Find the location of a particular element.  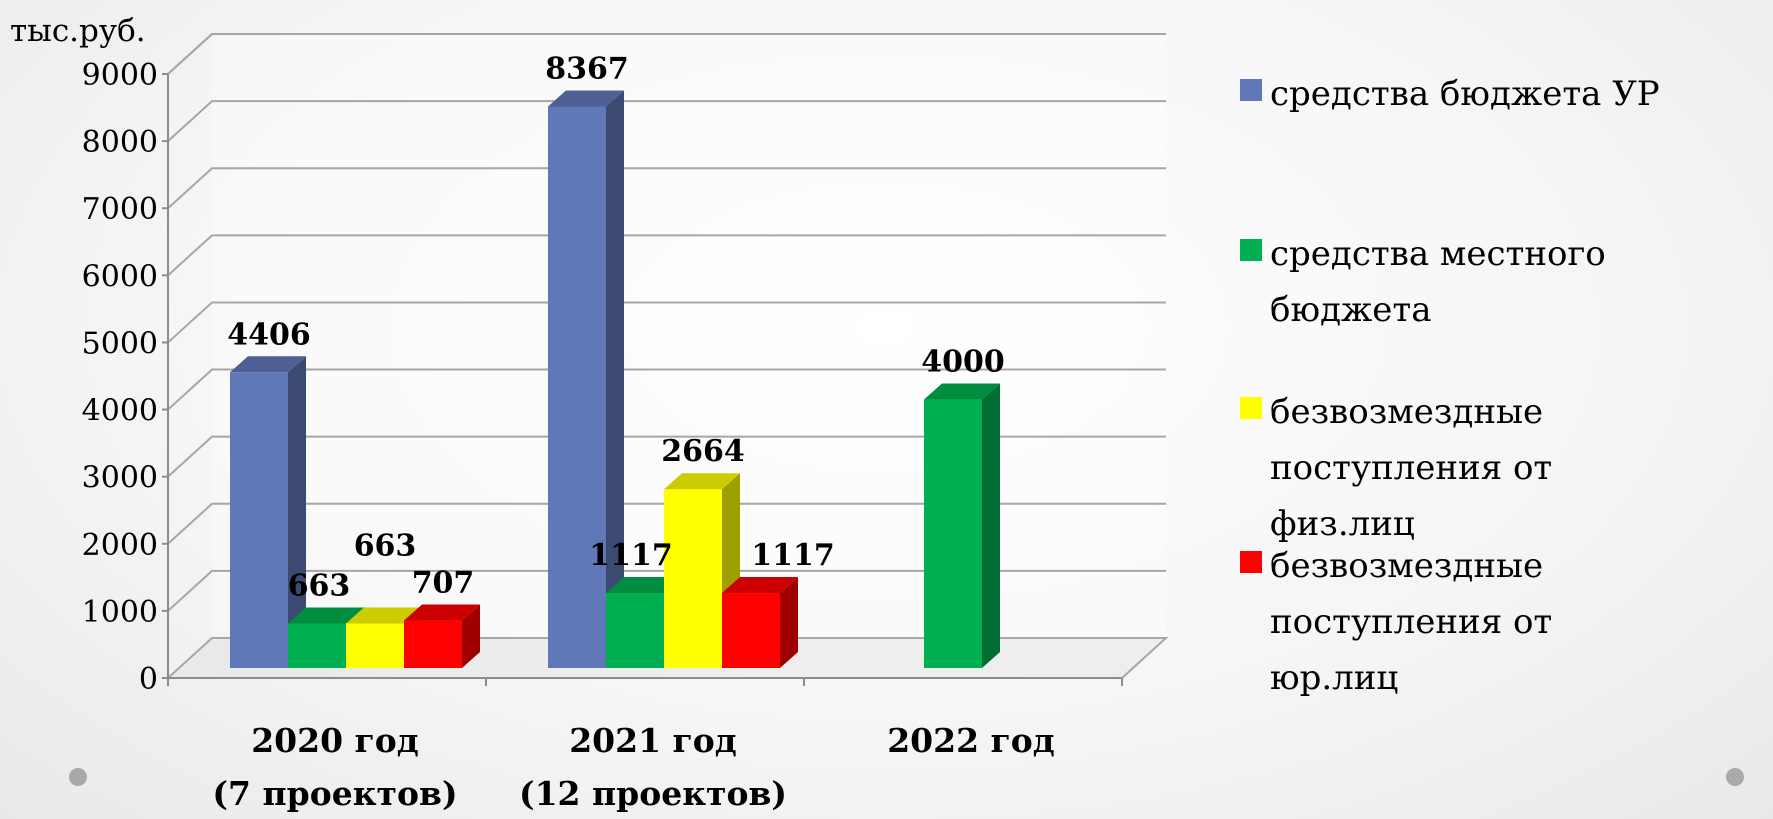

legend-label: безвозмездные поступления от физ.лиц is located at coordinates (1411, 468).